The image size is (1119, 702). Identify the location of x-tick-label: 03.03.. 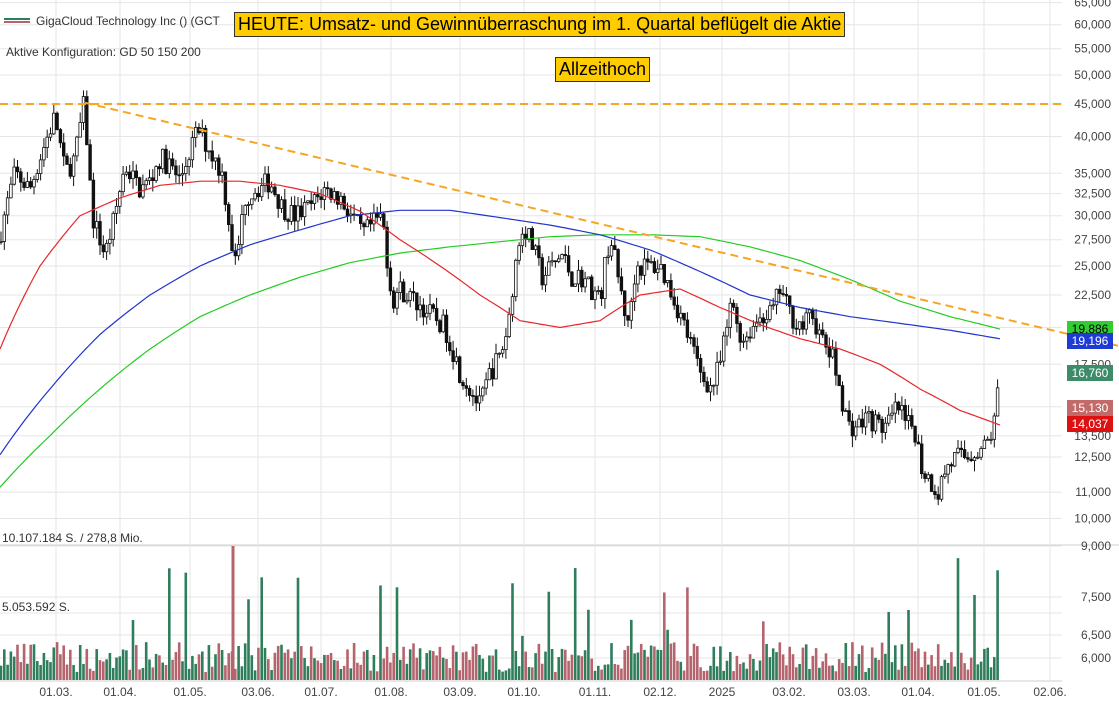
(853, 692).